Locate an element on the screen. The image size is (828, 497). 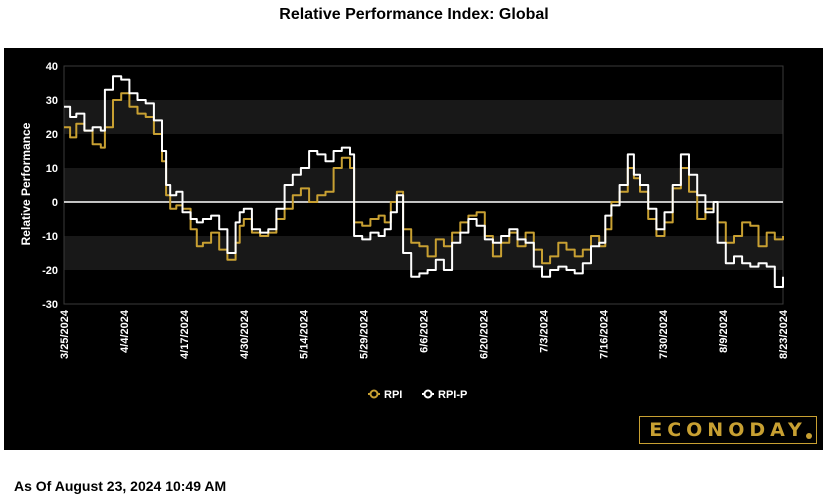
legend: RPI RPI-P is located at coordinates (417, 395).